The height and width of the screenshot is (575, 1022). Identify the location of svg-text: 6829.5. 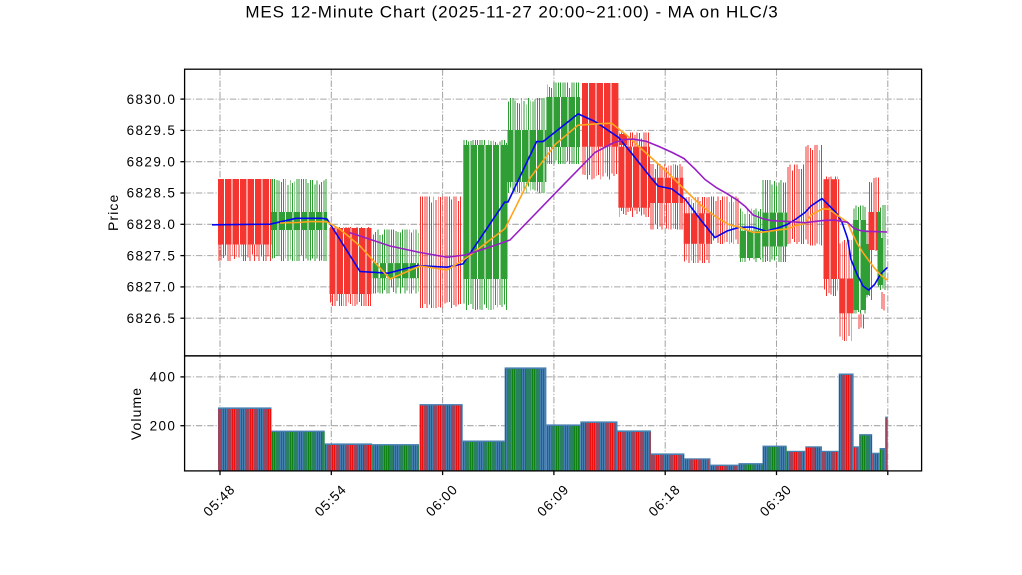
(152, 130).